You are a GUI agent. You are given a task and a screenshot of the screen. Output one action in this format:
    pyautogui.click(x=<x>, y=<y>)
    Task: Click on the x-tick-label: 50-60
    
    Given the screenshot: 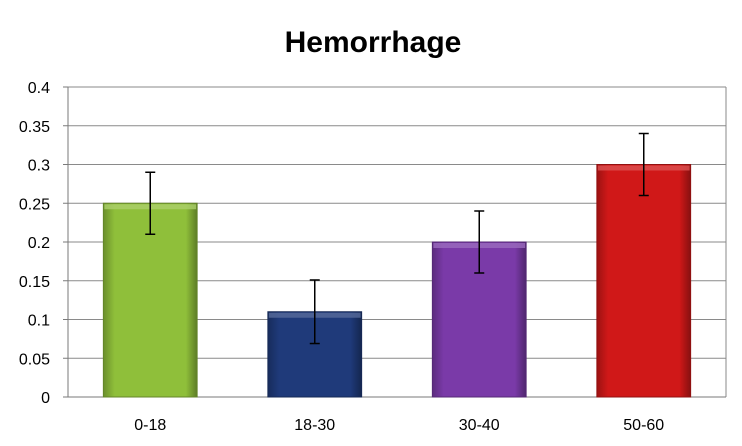 What is the action you would take?
    pyautogui.click(x=643, y=425)
    